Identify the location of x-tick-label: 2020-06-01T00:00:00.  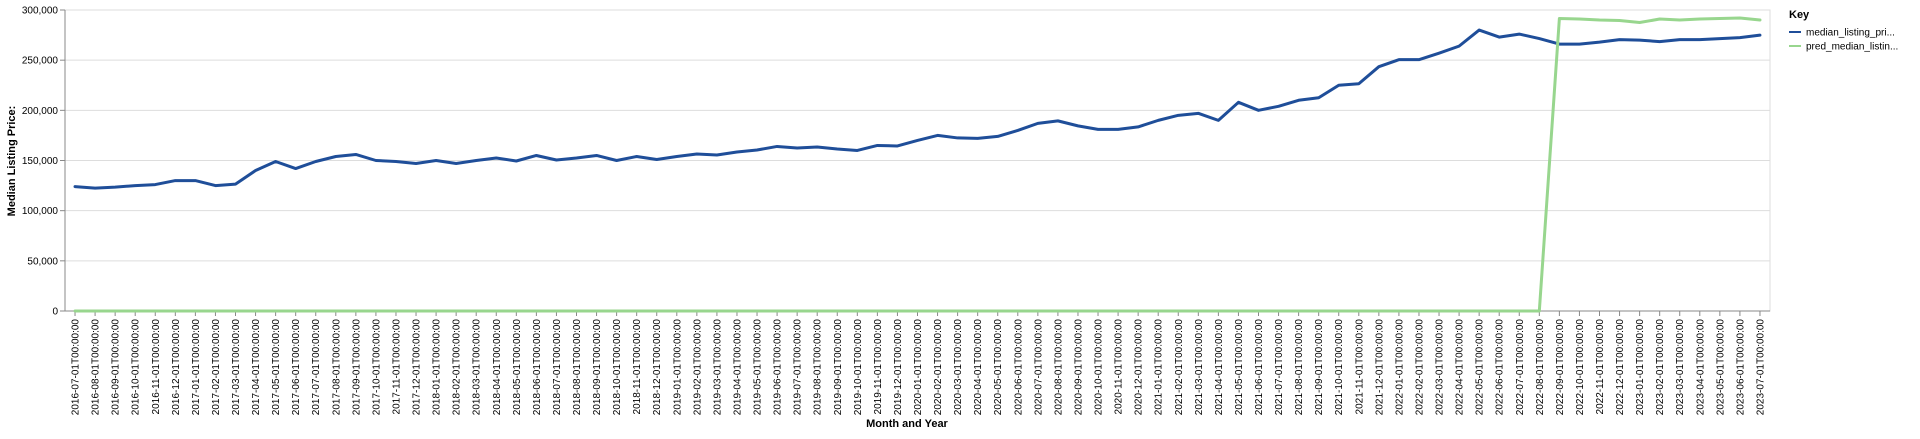
(1018, 367).